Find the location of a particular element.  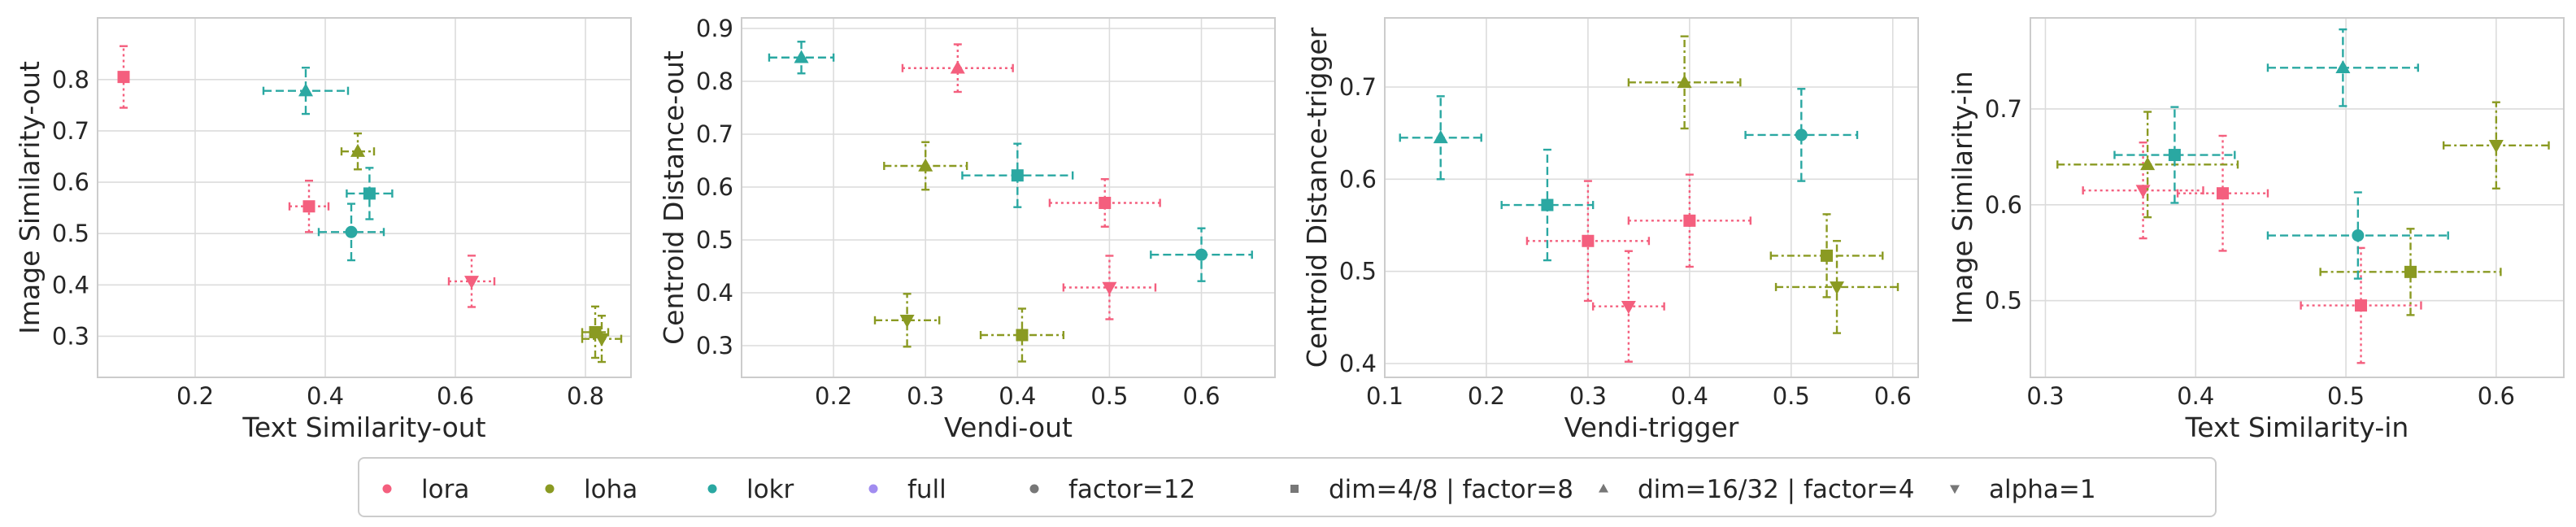

legend-entry: lokr is located at coordinates (751, 489).